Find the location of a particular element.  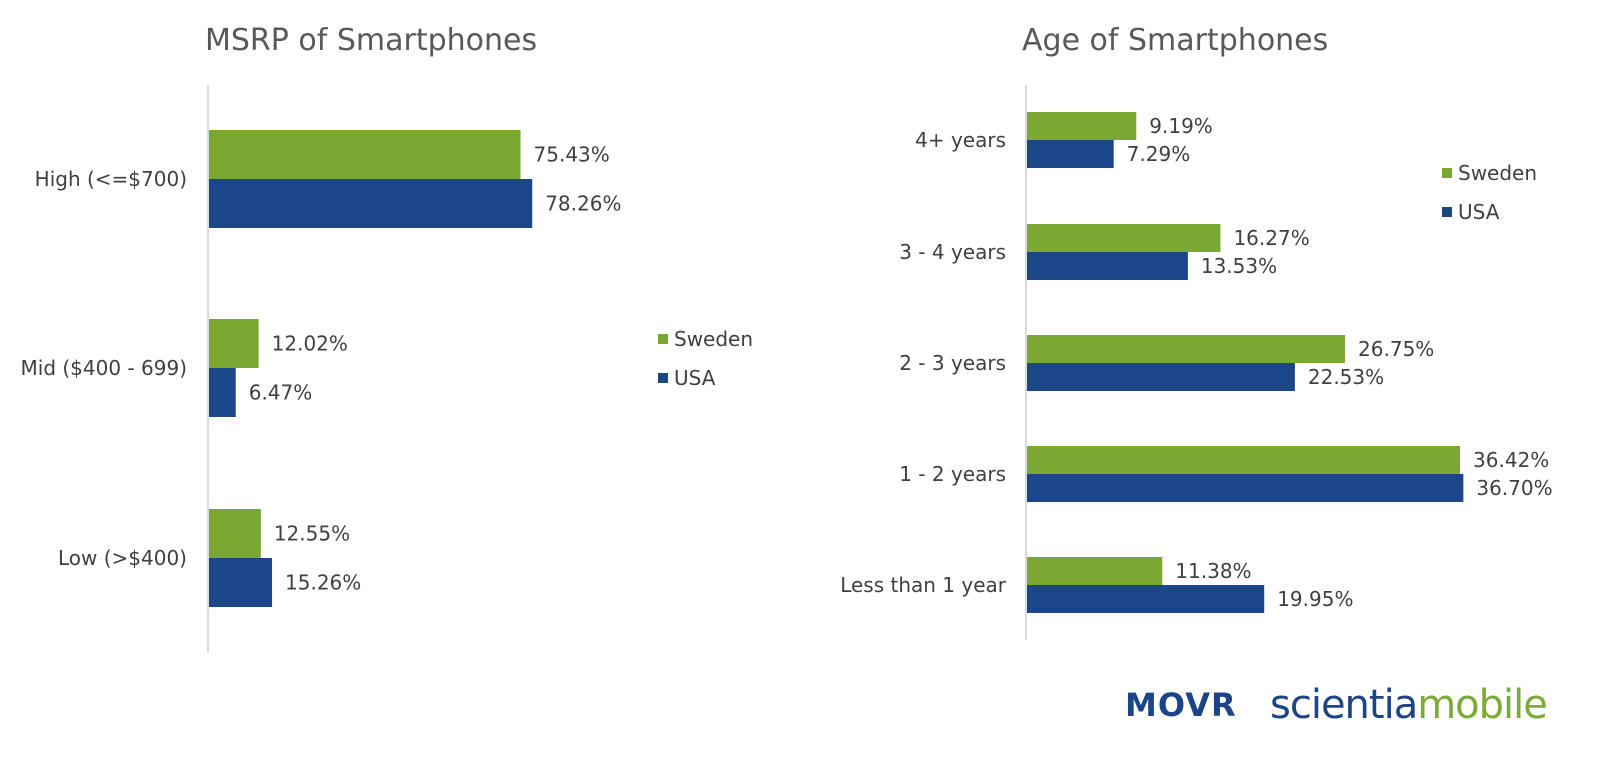

movr-logo-text: MOVR is located at coordinates (1181, 705).